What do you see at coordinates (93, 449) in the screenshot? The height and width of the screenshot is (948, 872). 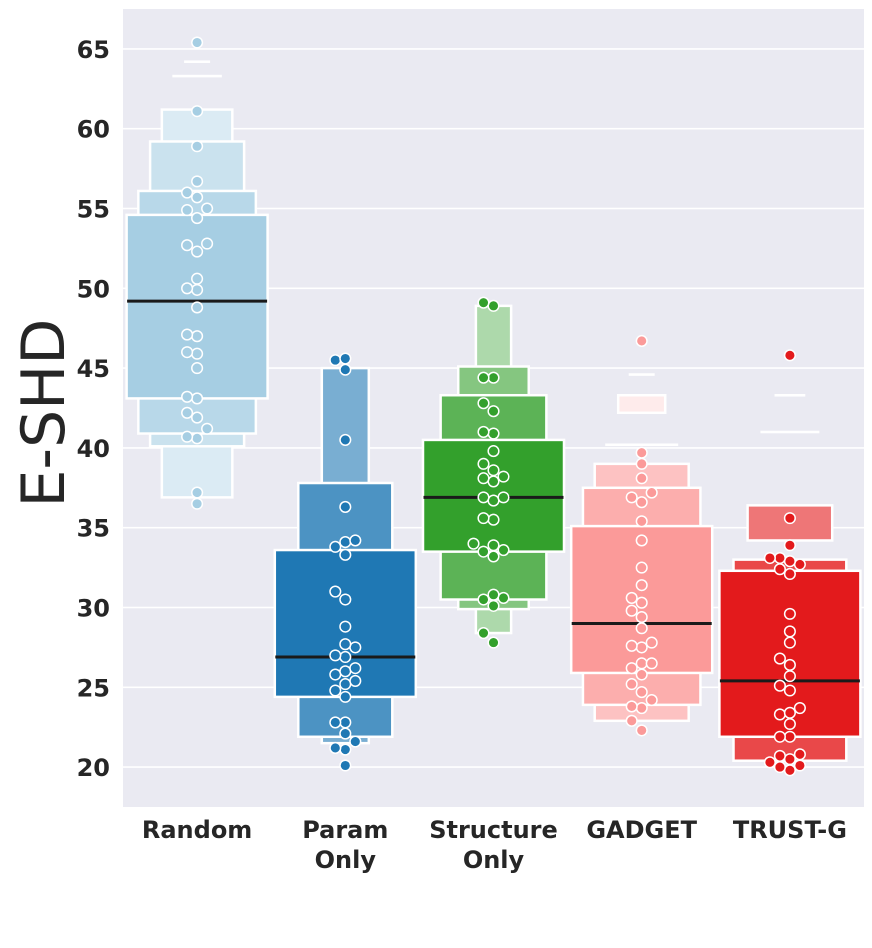 I see `y-tick-40: 40` at bounding box center [93, 449].